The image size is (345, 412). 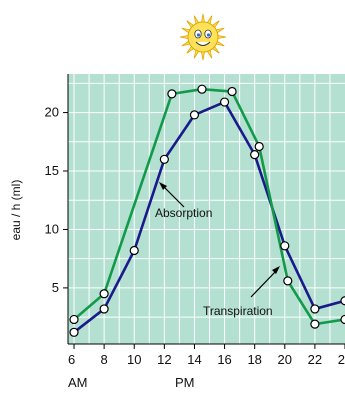 I want to click on x-tick-labels: 6 8 10 12 14 16 18 20 22 24, so click(x=206, y=355).